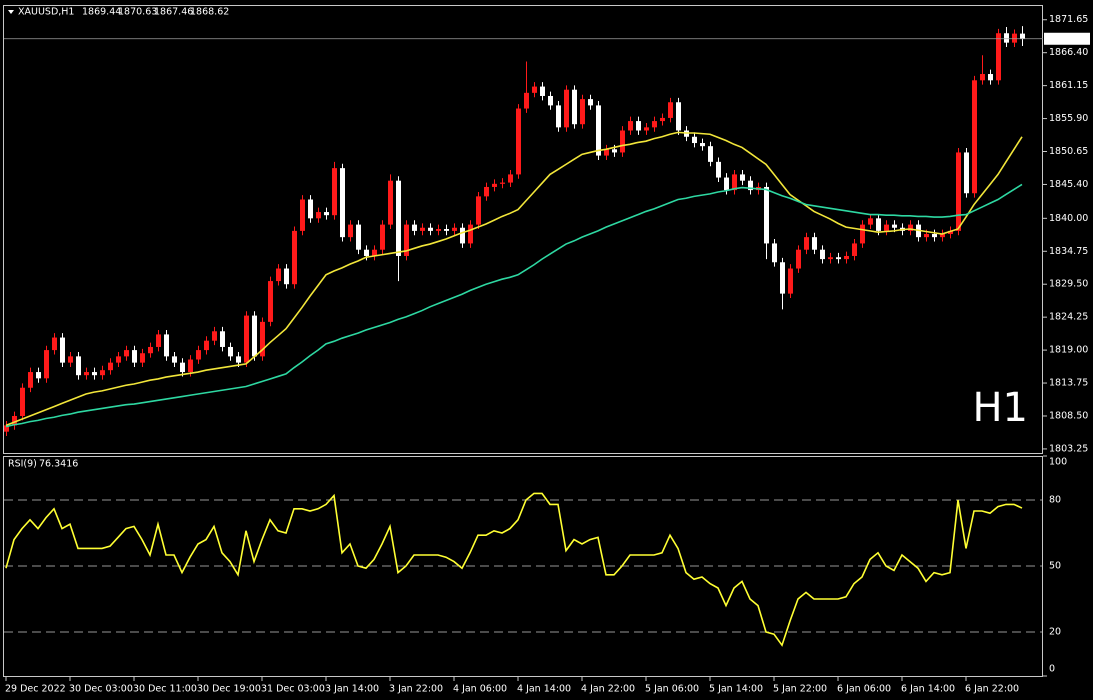  Describe the element at coordinates (1068, 350) in the screenshot. I see `y-tick-label: 1819.00` at that location.